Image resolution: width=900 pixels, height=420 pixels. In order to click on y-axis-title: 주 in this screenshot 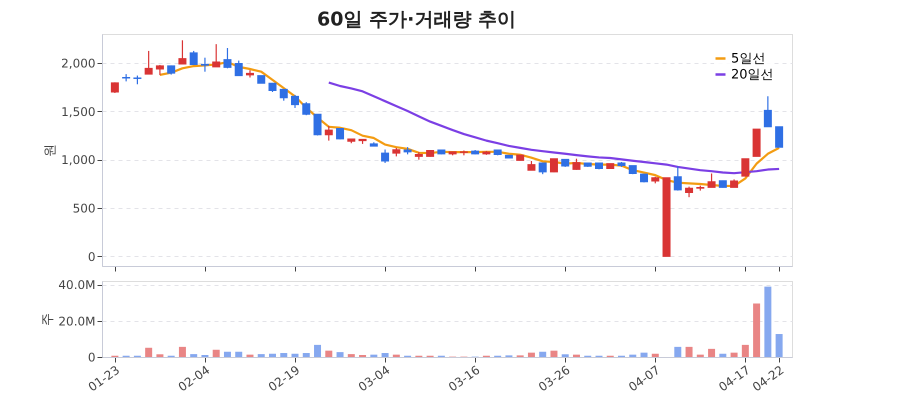, I will do `click(48, 319)`.